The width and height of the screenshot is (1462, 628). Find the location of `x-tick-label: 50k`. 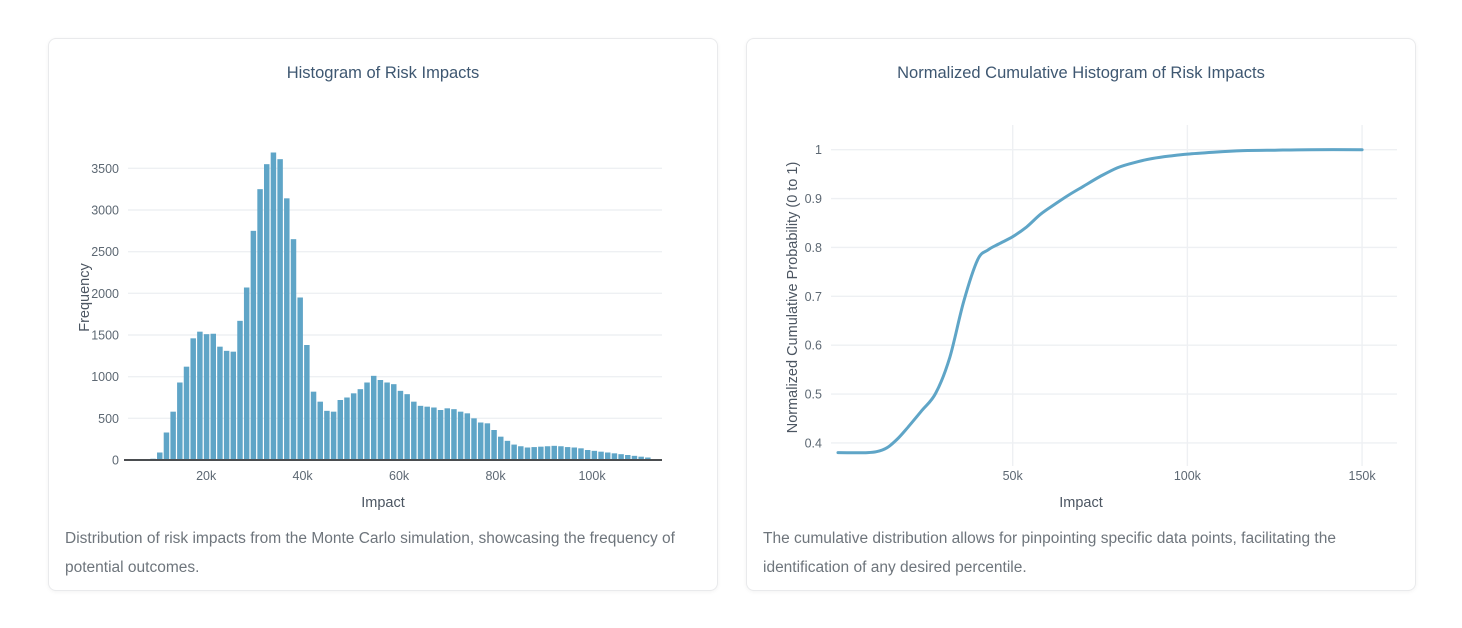

x-tick-label: 50k is located at coordinates (1013, 476).